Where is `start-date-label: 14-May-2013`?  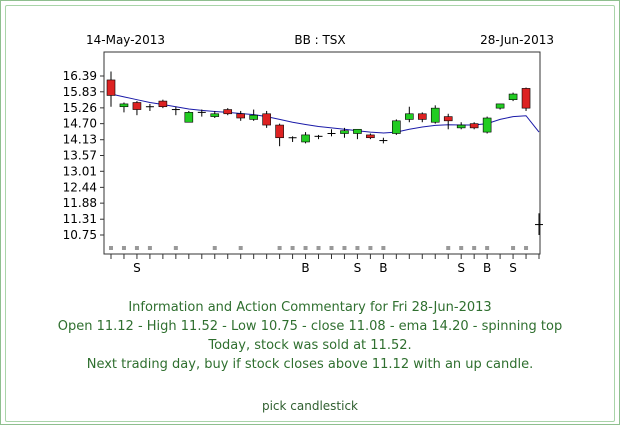 start-date-label: 14-May-2013 is located at coordinates (125, 40).